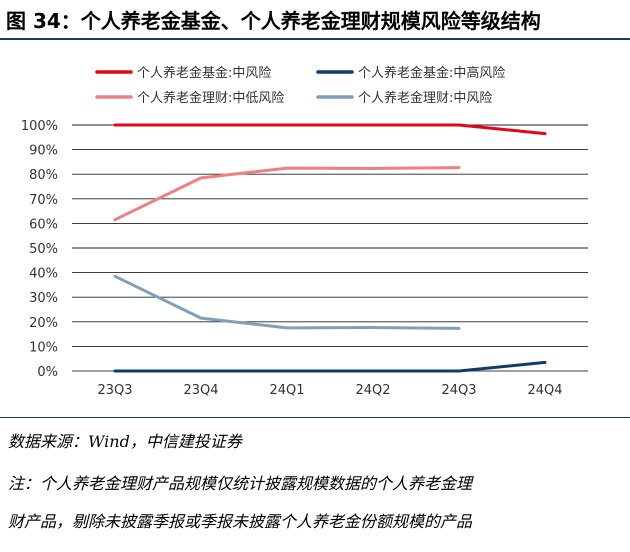 The width and height of the screenshot is (630, 552). I want to click on y-tick-label: 20%, so click(43, 323).